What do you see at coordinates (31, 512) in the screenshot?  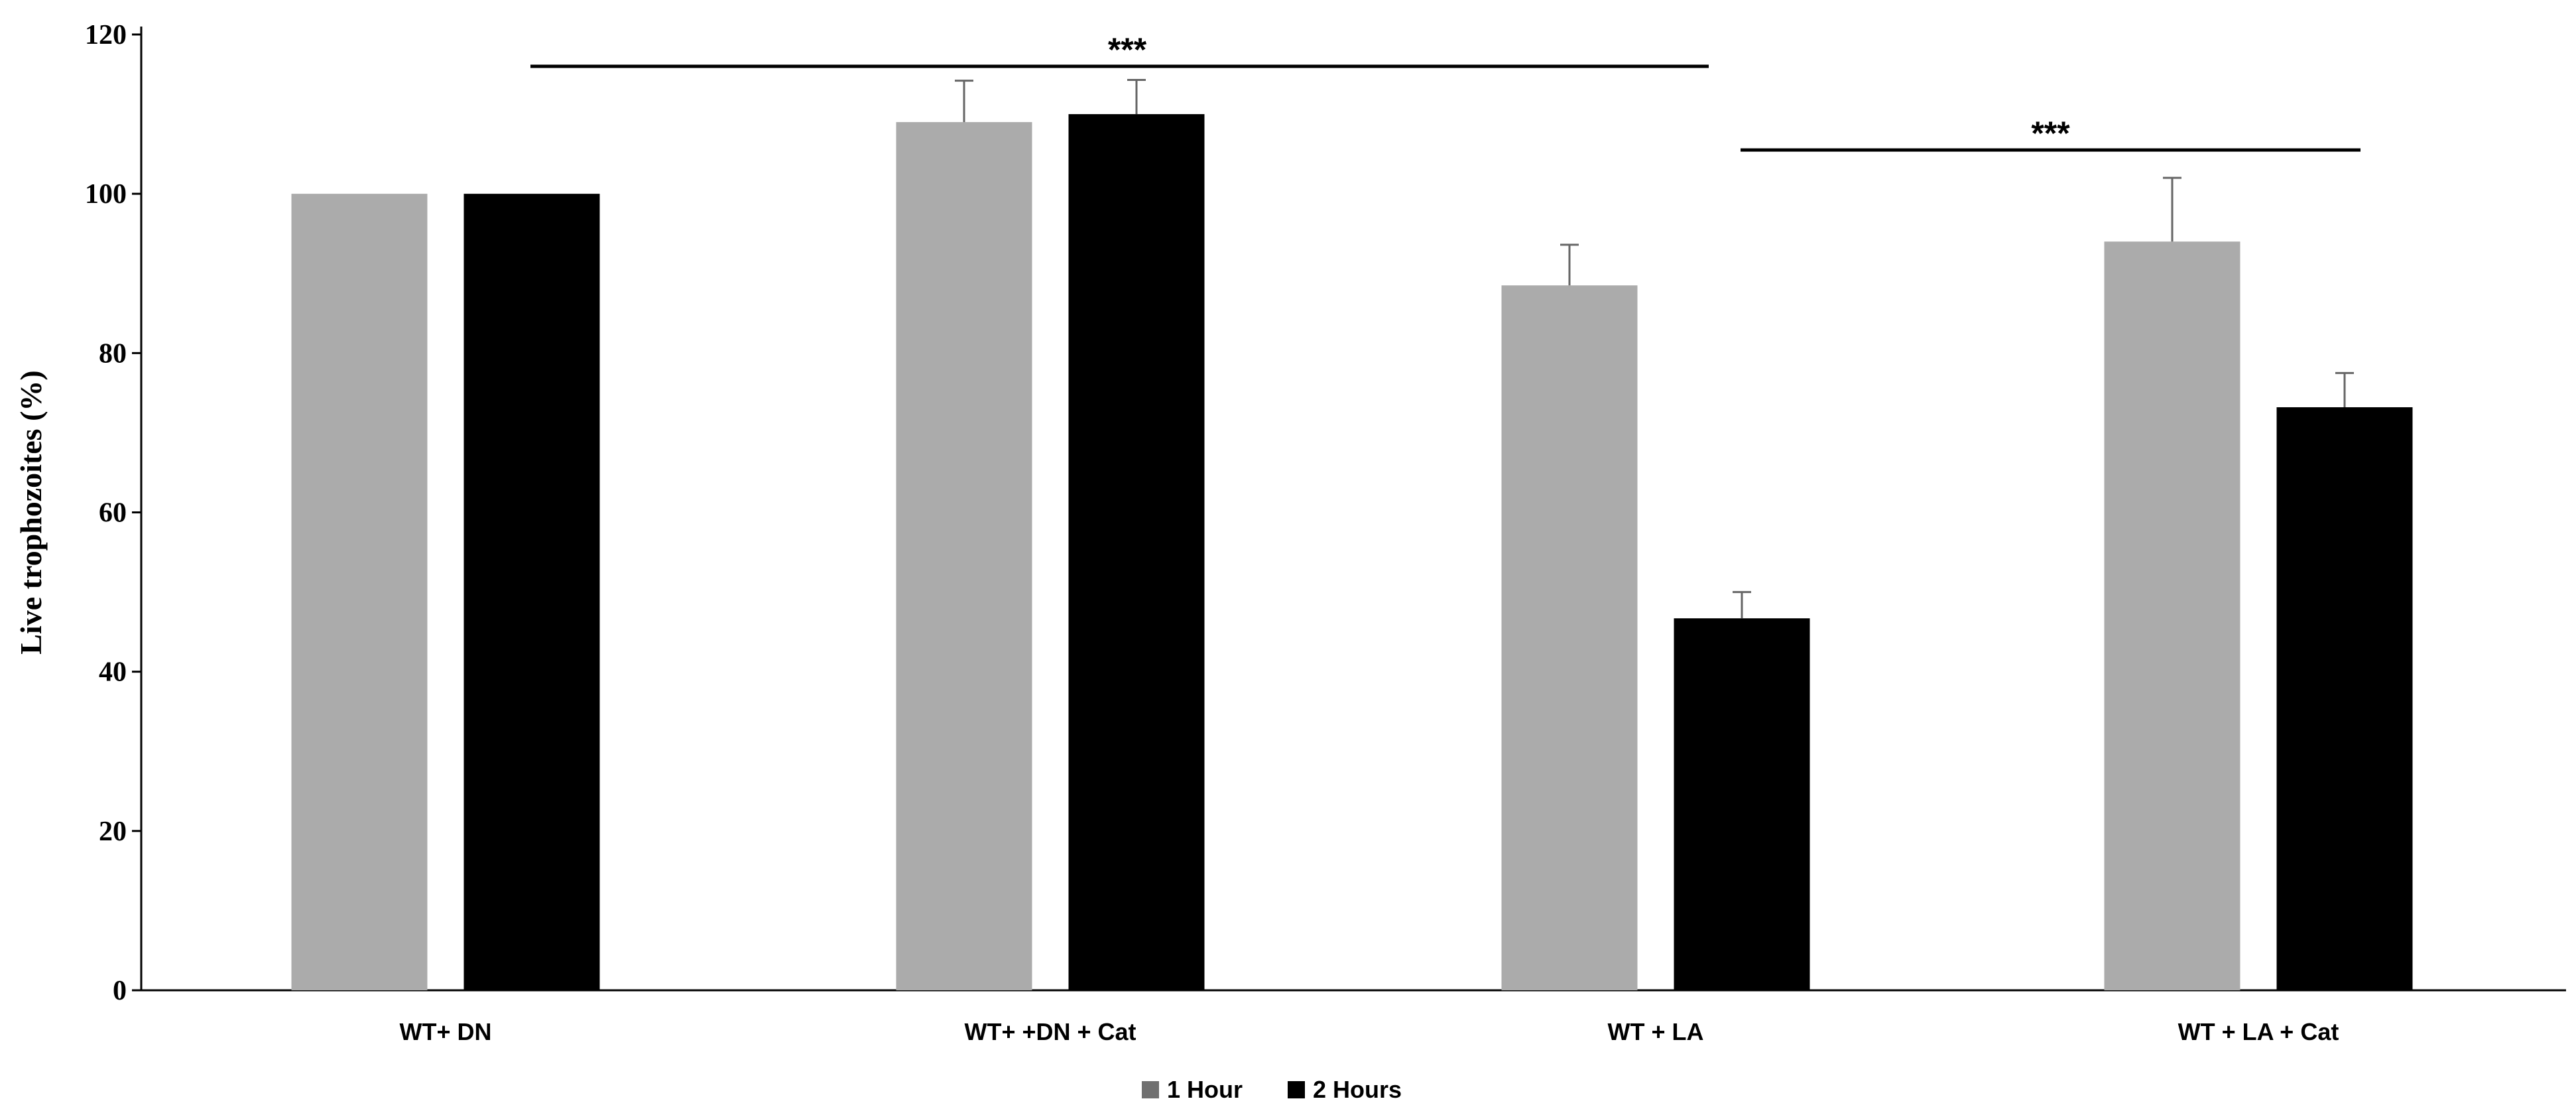 I see `y-axis-title: Live trophozoites (%)` at bounding box center [31, 512].